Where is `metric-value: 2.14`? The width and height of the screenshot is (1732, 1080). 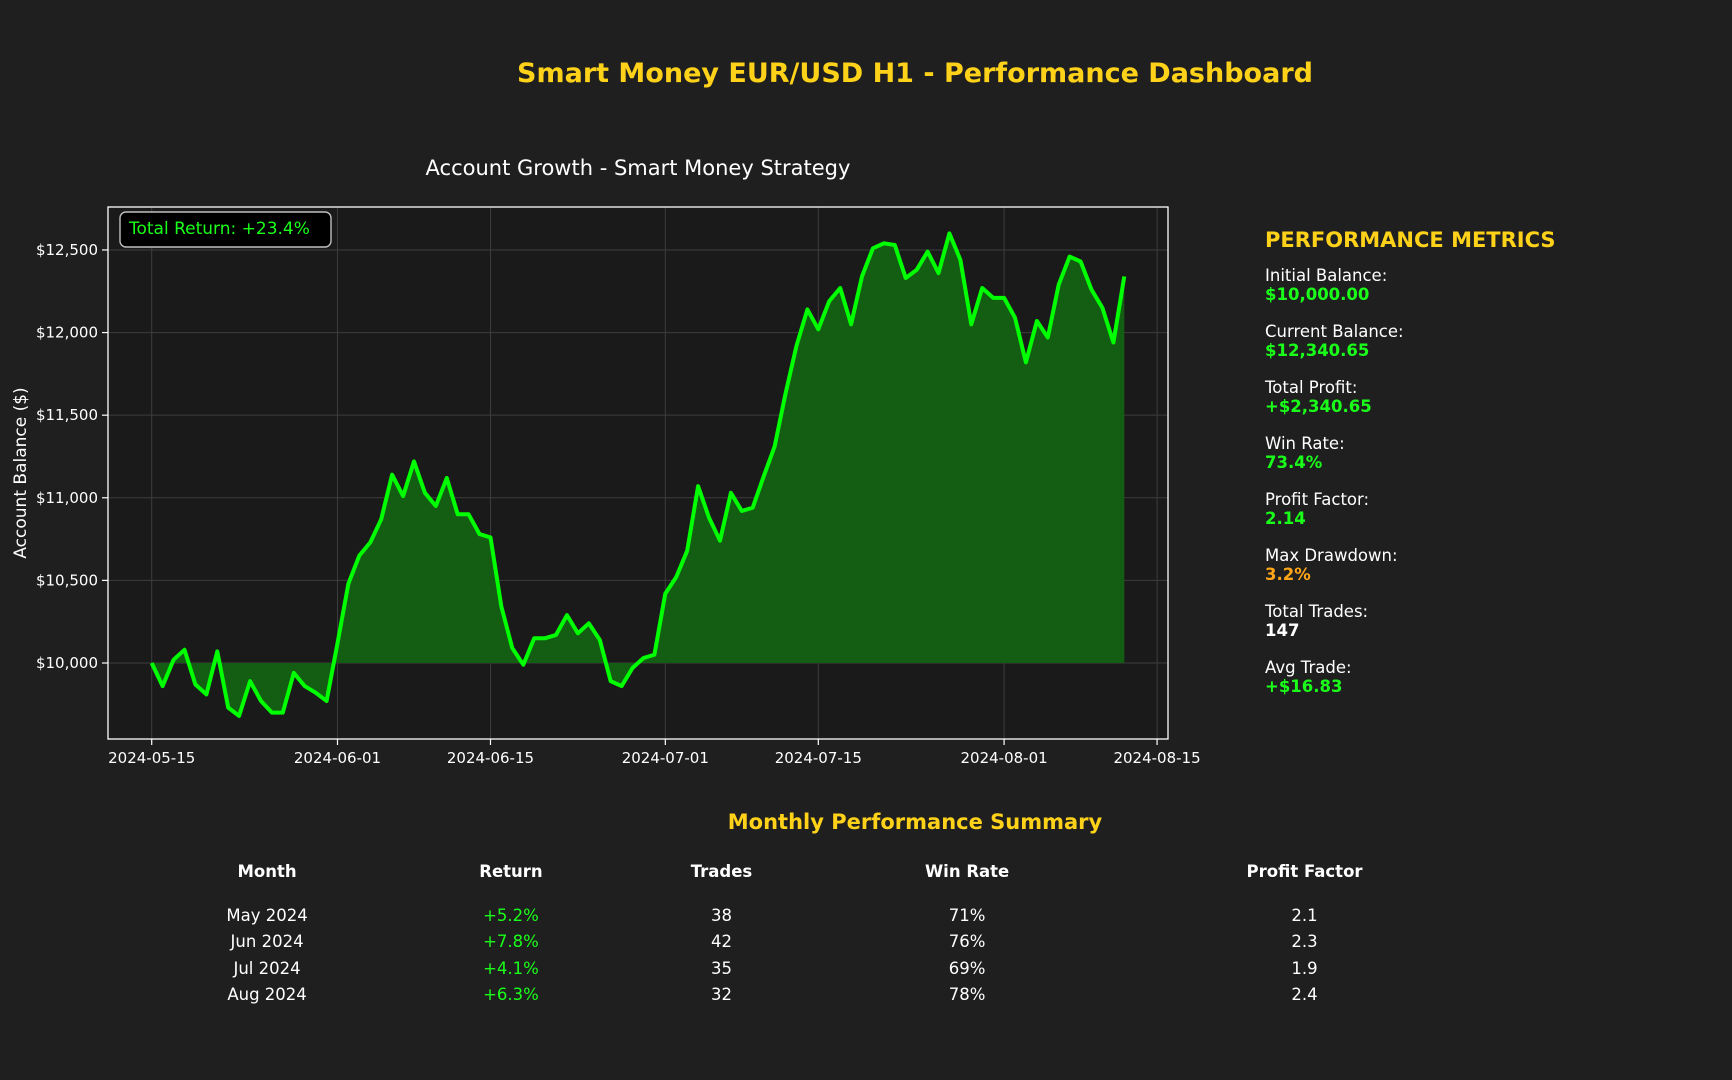
metric-value: 2.14 is located at coordinates (1285, 518).